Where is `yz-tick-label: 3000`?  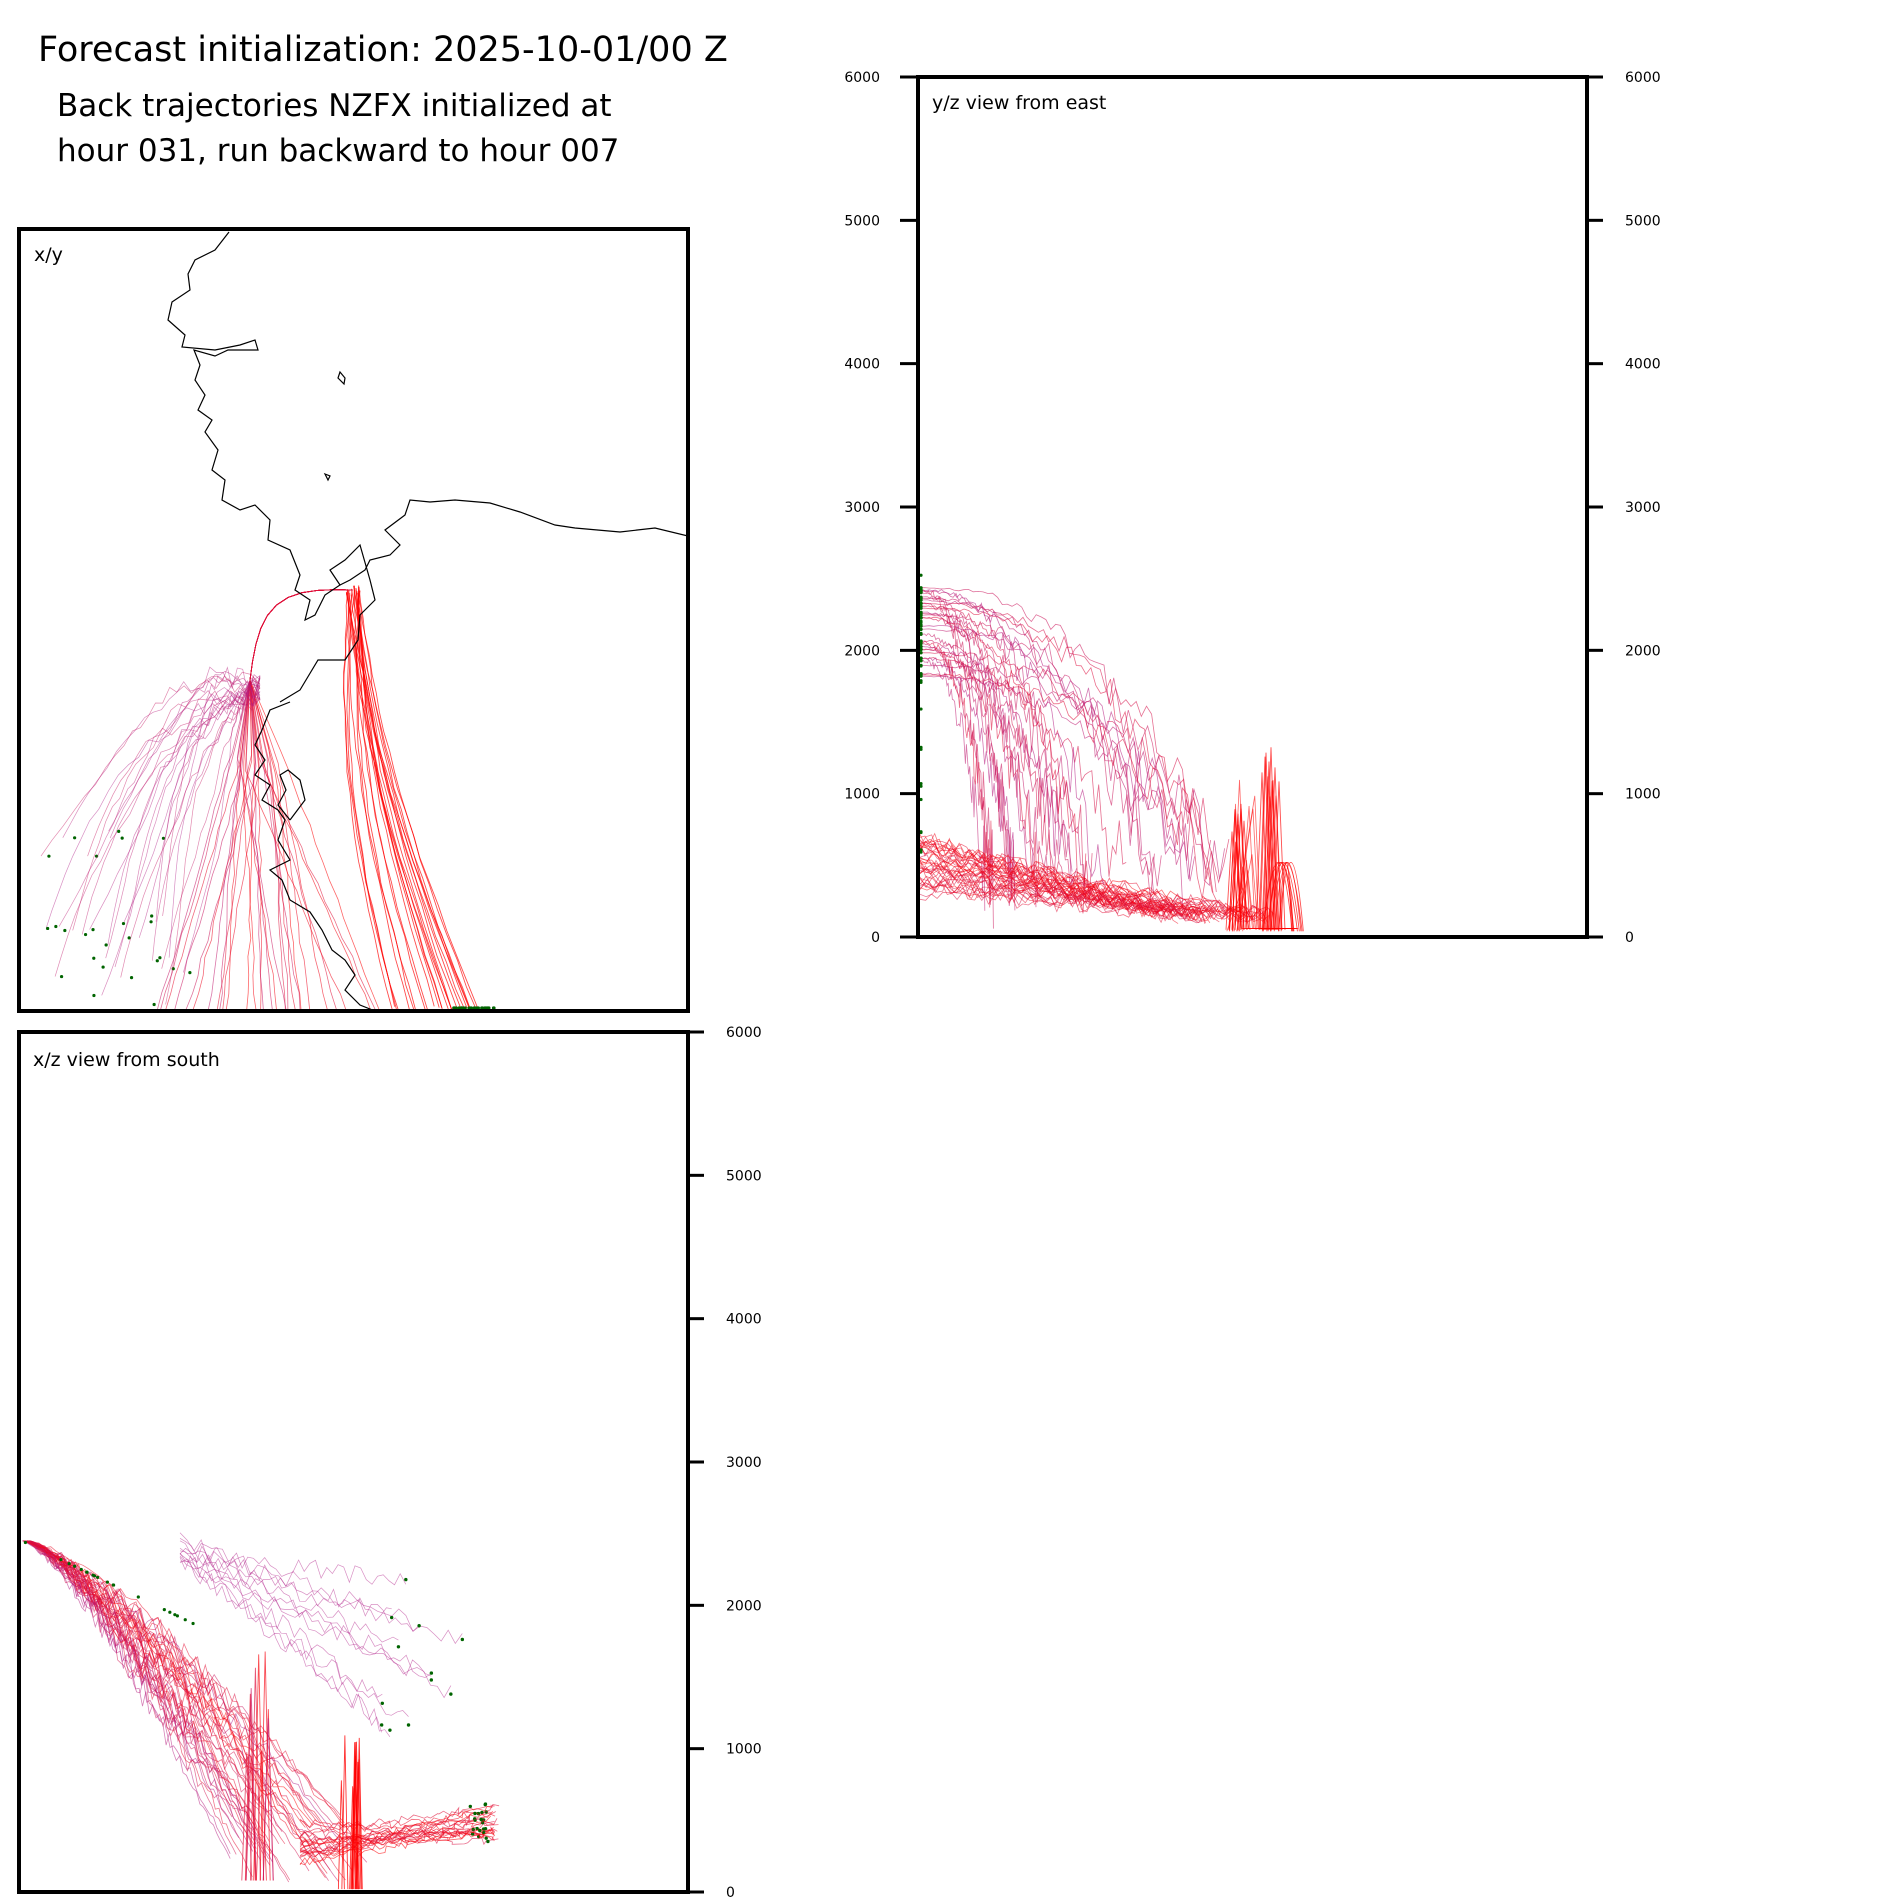 yz-tick-label: 3000 is located at coordinates (1643, 508).